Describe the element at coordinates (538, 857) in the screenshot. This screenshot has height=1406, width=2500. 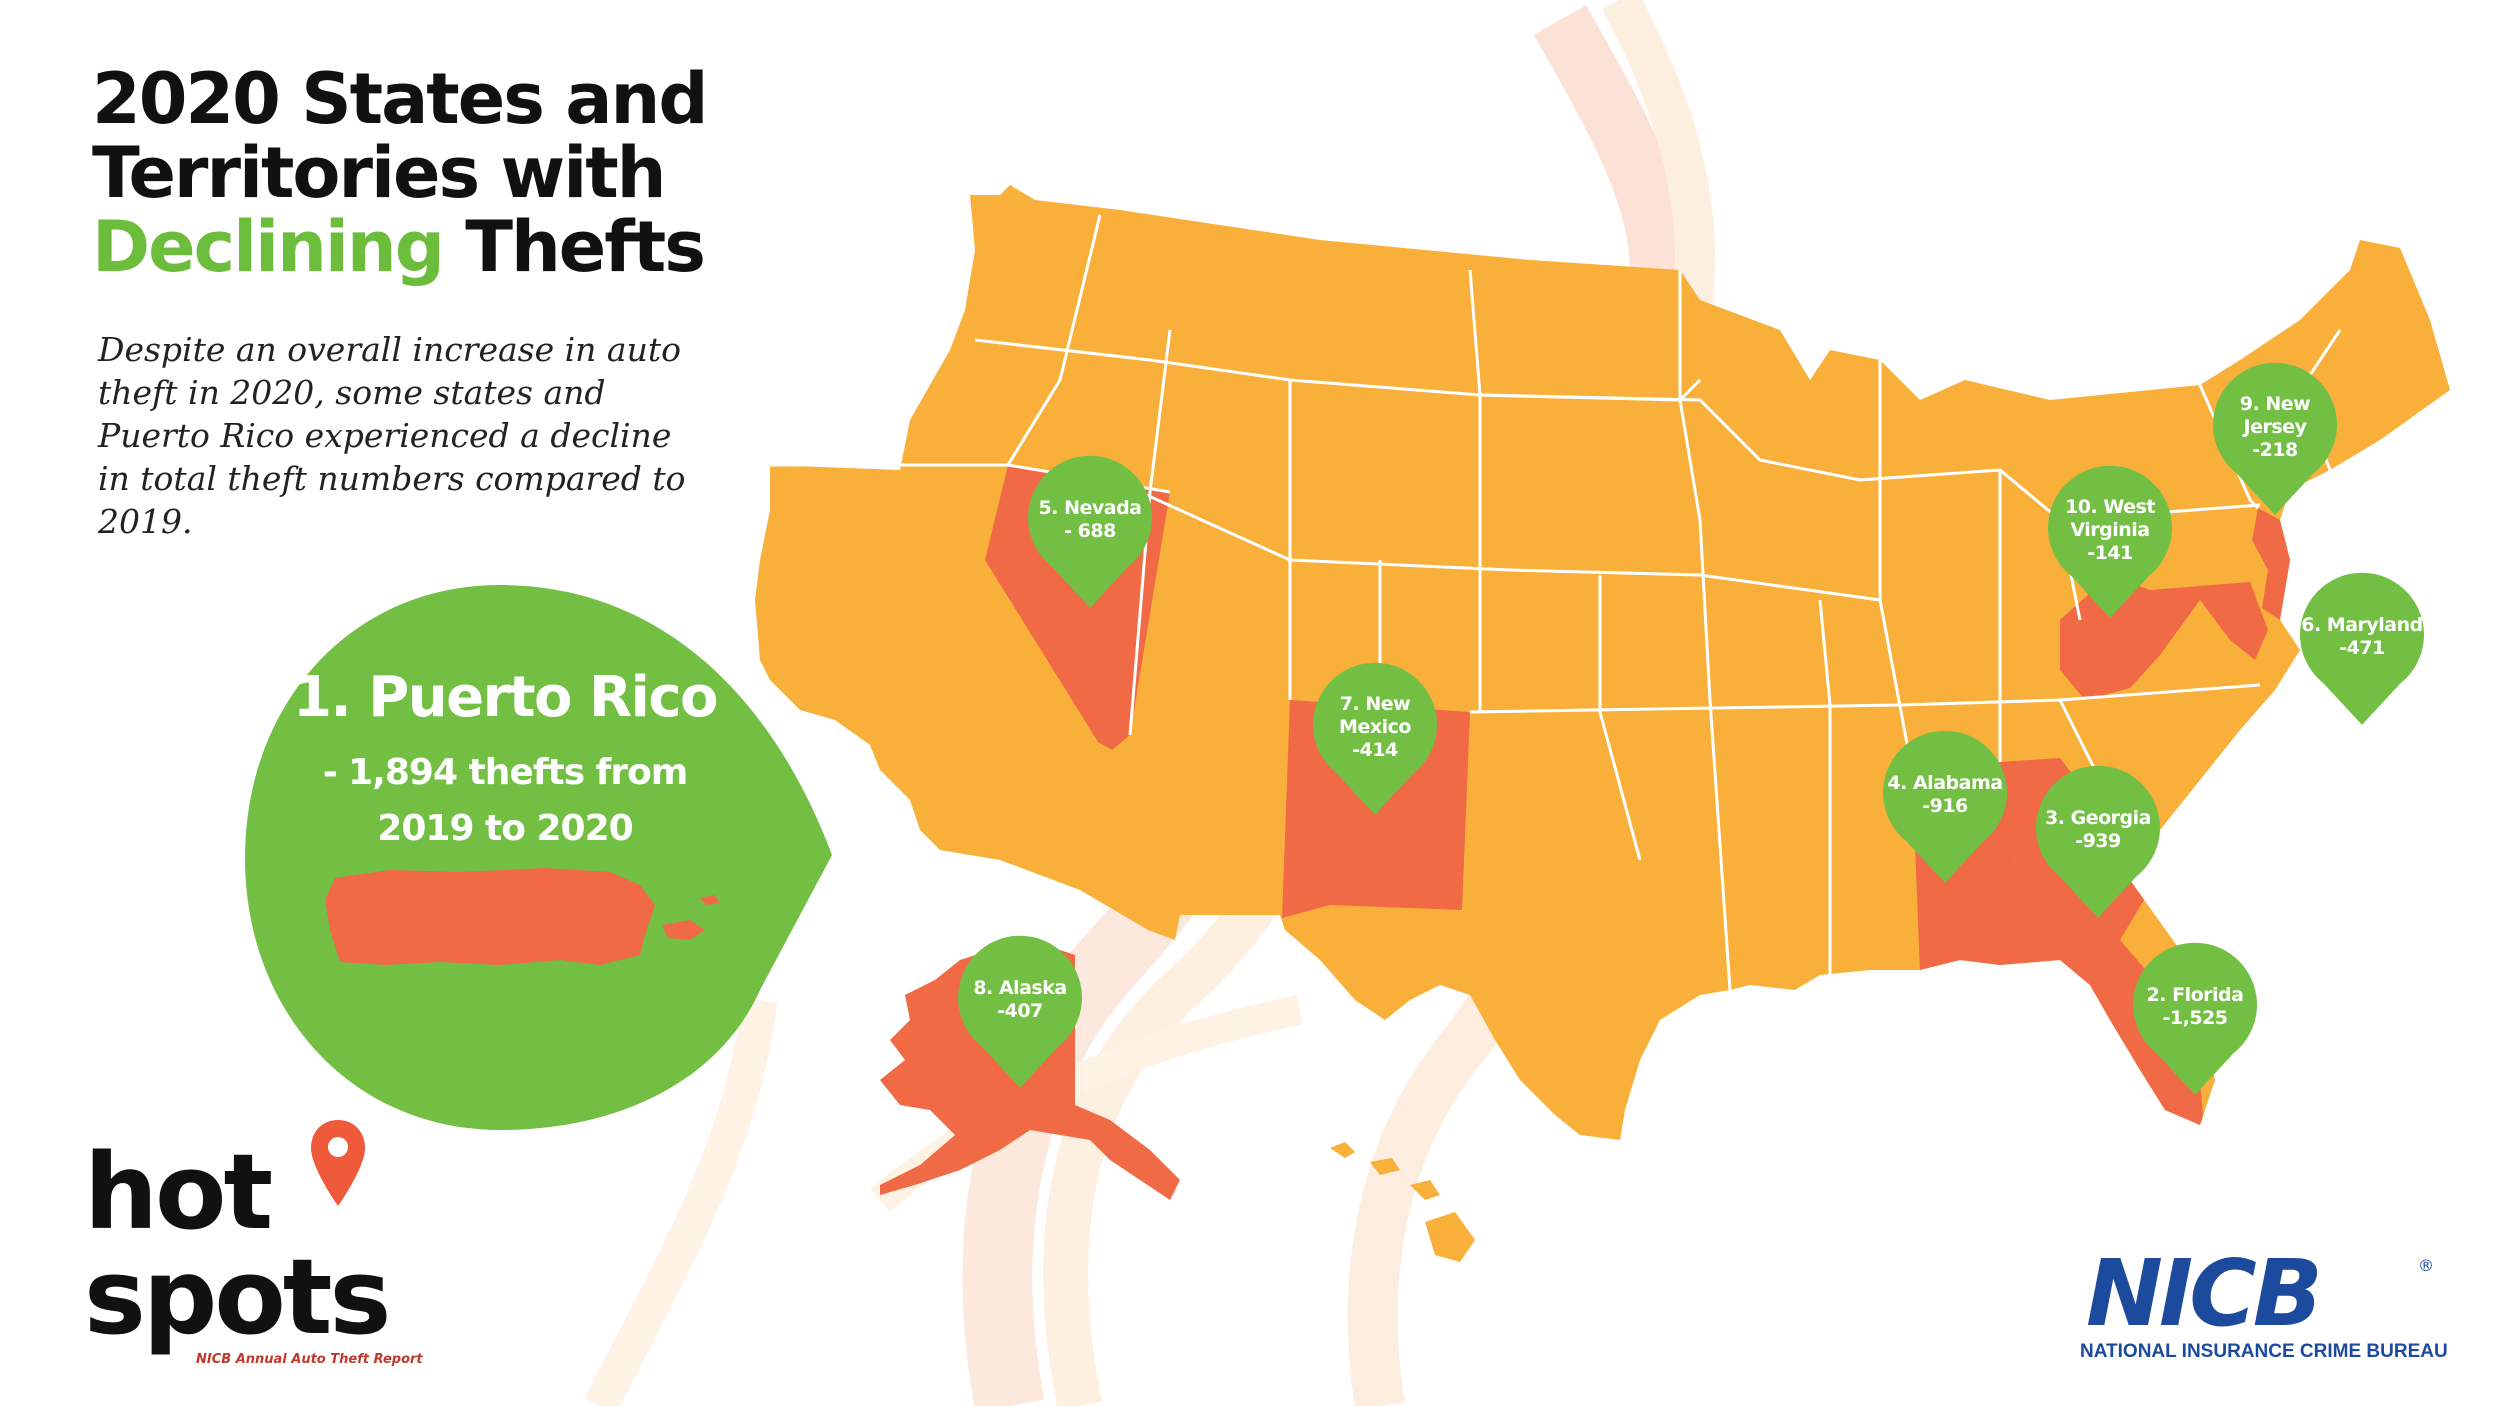
I see `puerto-rico-bubble` at that location.